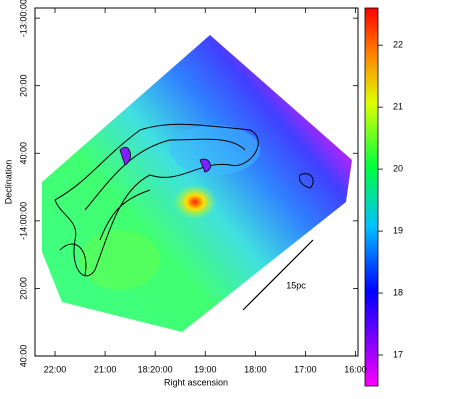 The height and width of the screenshot is (399, 453). I want to click on colorbar-tick-label: 21, so click(398, 107).